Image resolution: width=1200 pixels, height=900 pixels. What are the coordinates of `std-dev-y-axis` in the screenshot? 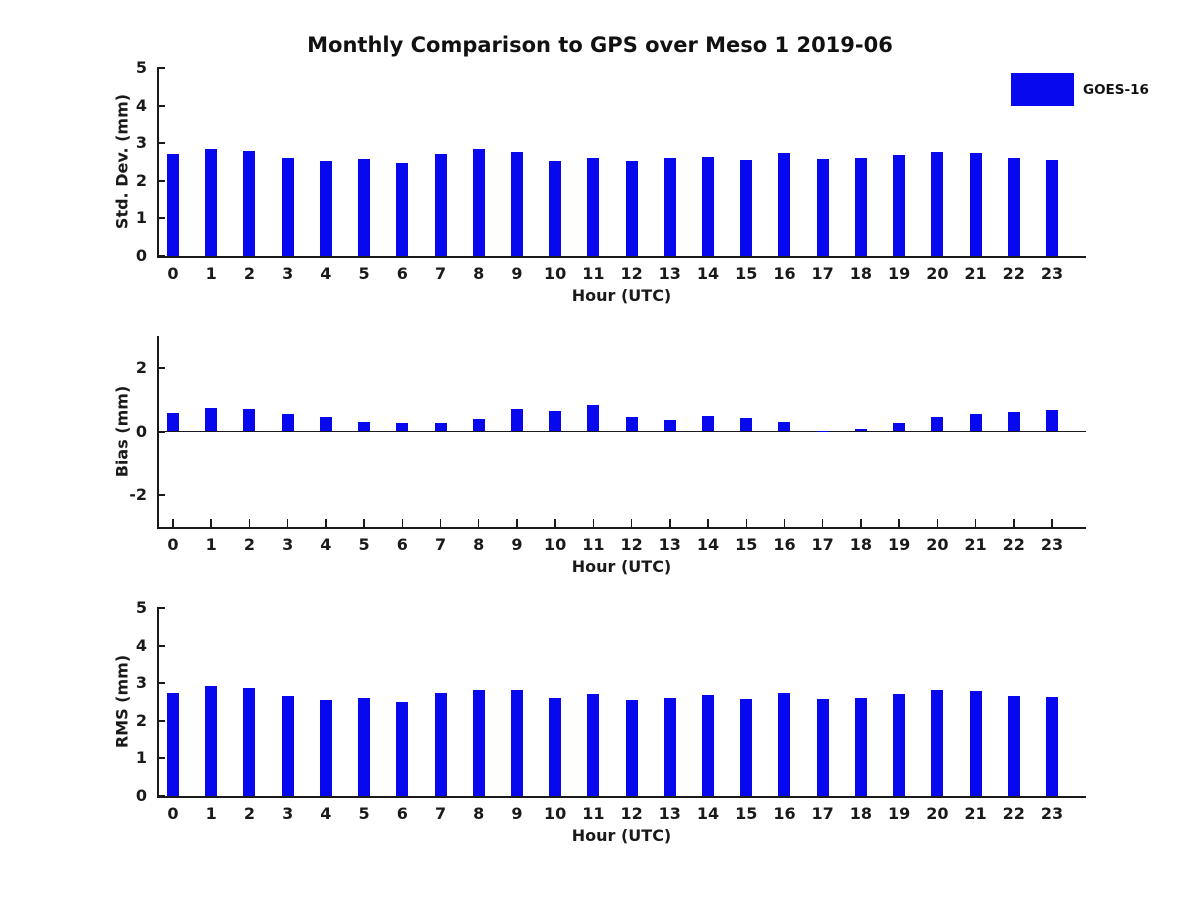 It's located at (158, 162).